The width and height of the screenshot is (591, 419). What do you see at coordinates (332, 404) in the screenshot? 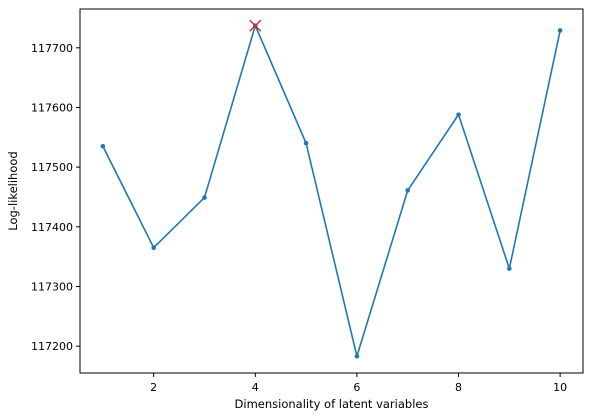
I see `x-axis-label: Dimensionality of latent variables` at bounding box center [332, 404].